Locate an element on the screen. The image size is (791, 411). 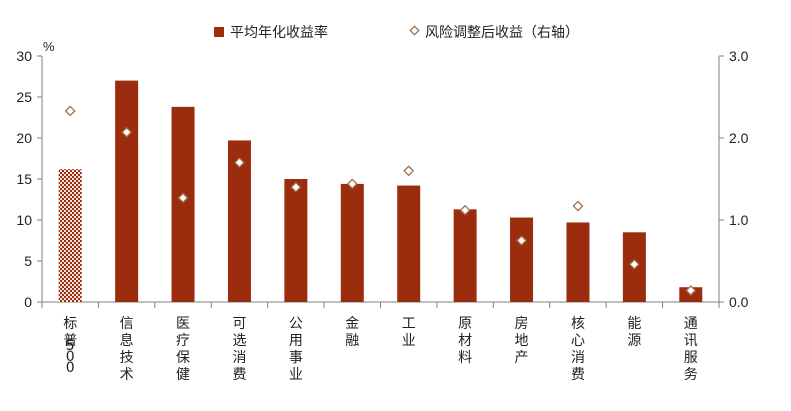
category-label-2: 医疗保健 is located at coordinates (183, 349).